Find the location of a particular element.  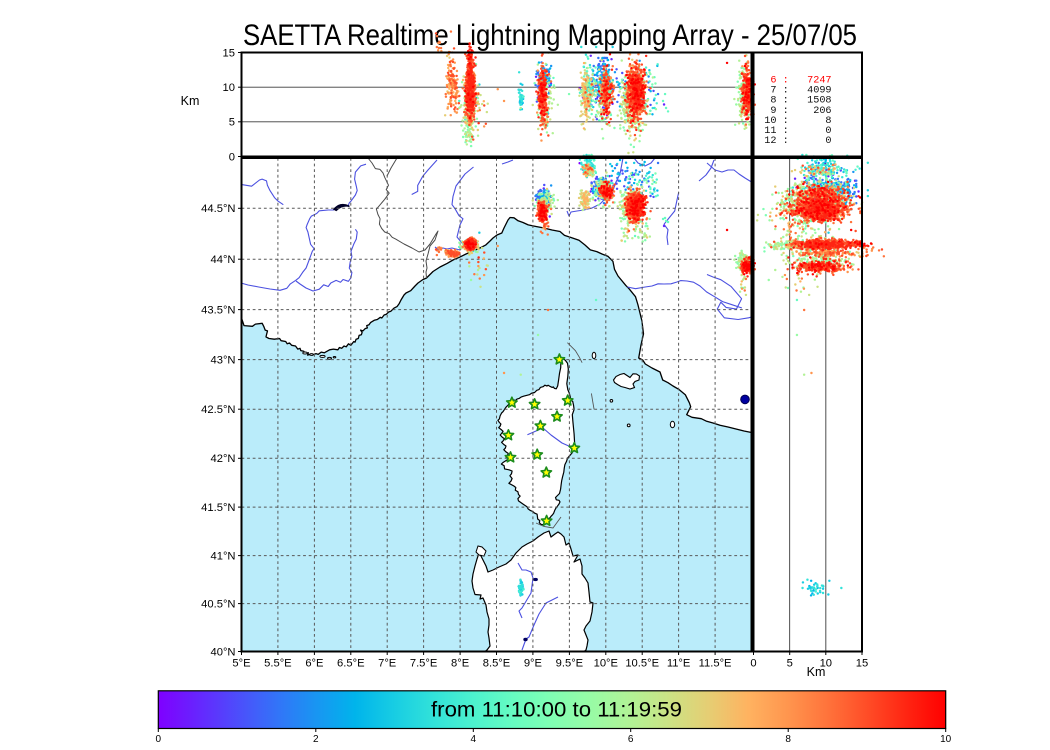

svg-text: 8 is located at coordinates (788, 739).